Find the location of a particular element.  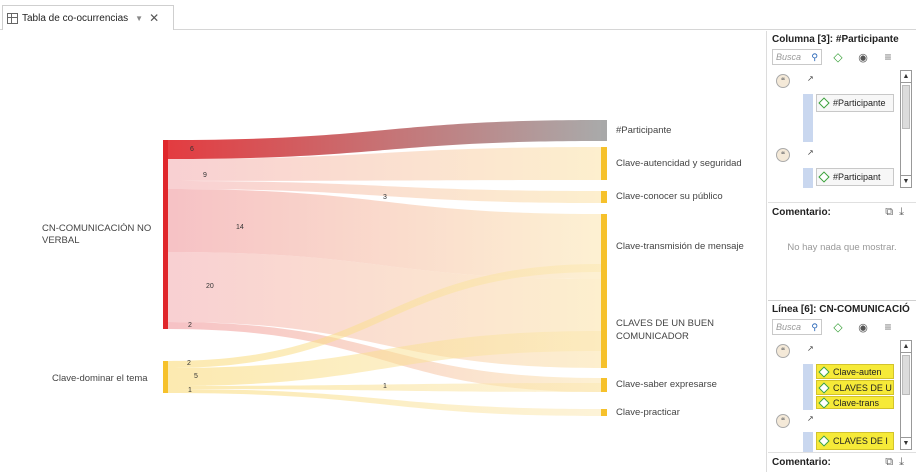

column-scrollbar: ▲ ▼ is located at coordinates (906, 129).